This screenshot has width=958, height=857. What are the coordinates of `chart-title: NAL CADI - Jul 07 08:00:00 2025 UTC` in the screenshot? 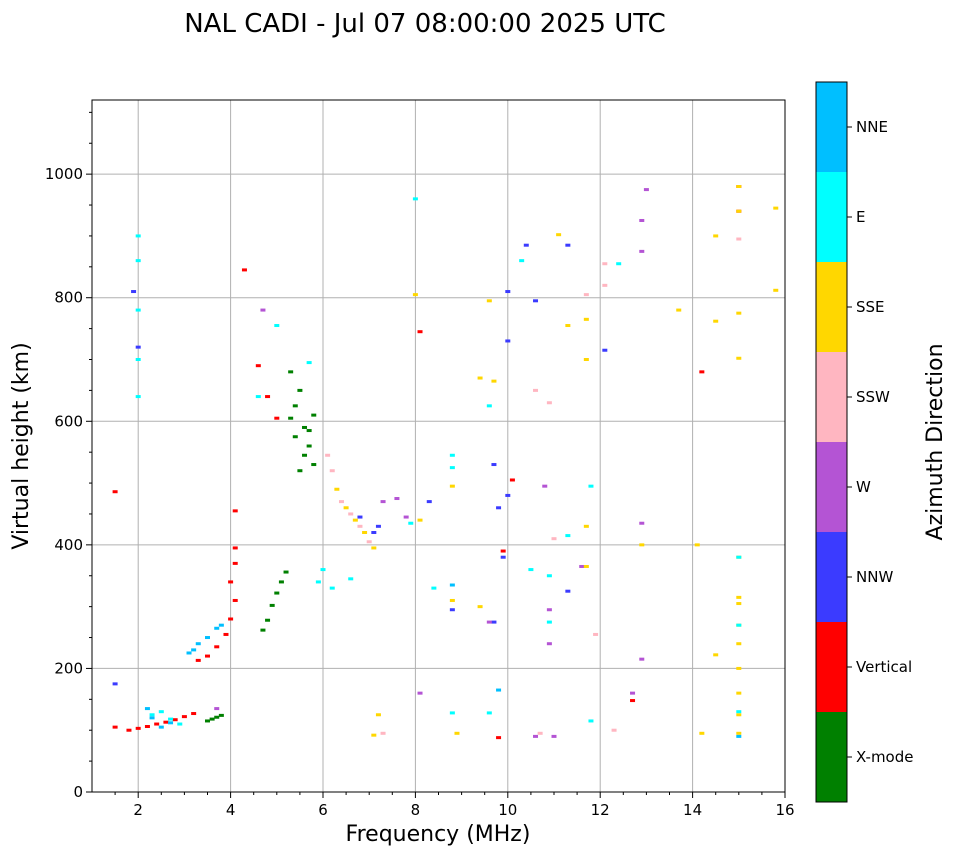 It's located at (425, 24).